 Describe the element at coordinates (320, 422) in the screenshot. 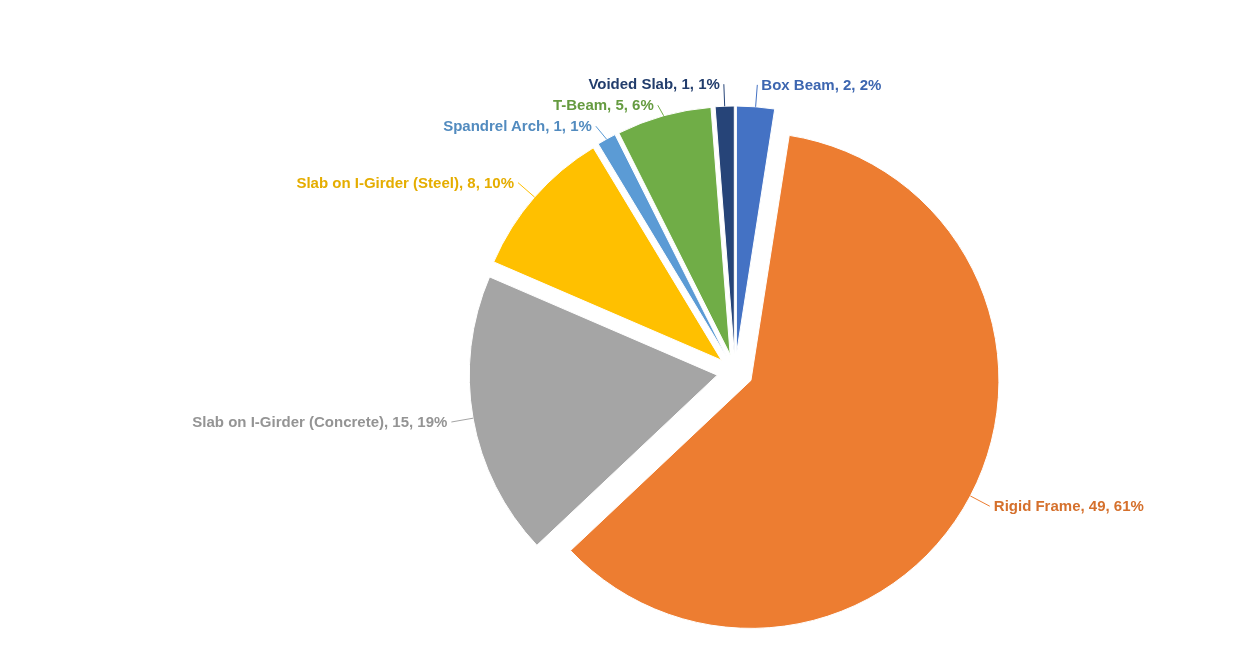

I see `slice-label: Slab on I-Girder (Concrete), 15, 19%` at that location.